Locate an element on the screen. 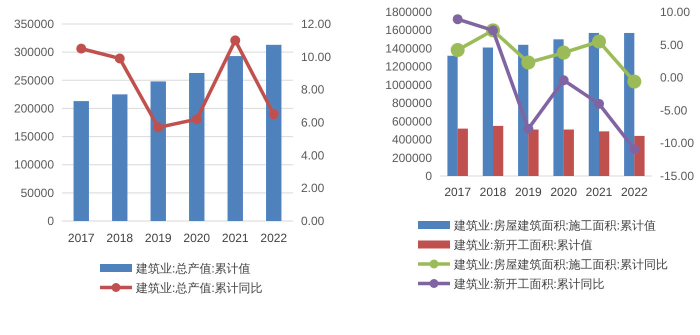 The height and width of the screenshot is (335, 700). y-tick-label: 50000 is located at coordinates (37, 193).